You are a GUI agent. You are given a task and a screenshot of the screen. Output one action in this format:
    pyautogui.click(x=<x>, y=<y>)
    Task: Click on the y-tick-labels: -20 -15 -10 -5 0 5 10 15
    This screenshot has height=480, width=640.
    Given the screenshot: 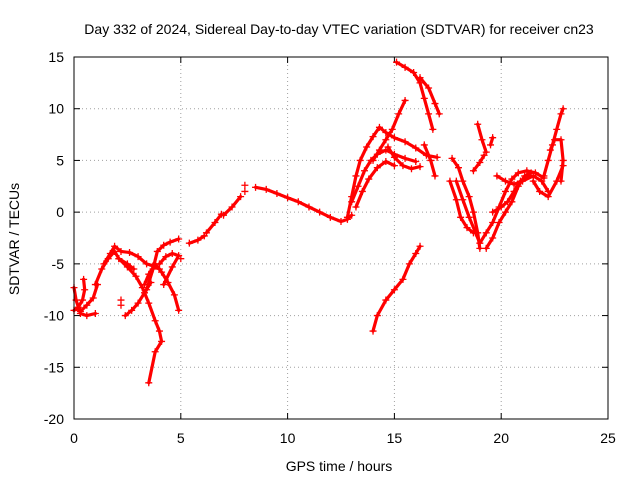 What is the action you would take?
    pyautogui.click(x=54, y=238)
    